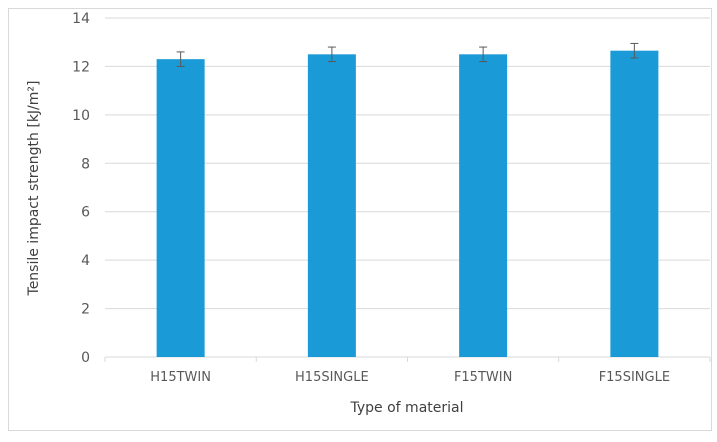 This screenshot has width=717, height=442. I want to click on y-tick-label: 2, so click(85, 310).